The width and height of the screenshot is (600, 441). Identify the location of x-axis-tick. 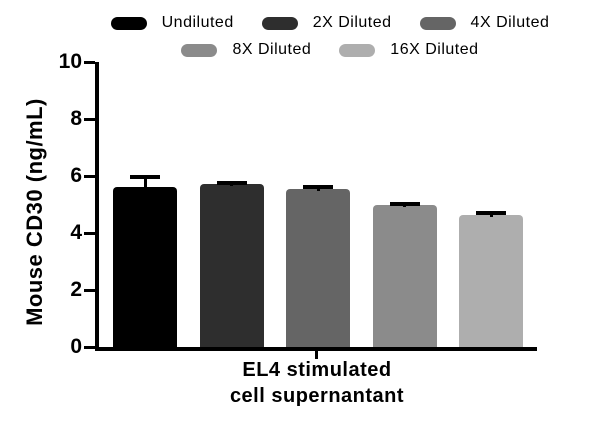
(316, 355).